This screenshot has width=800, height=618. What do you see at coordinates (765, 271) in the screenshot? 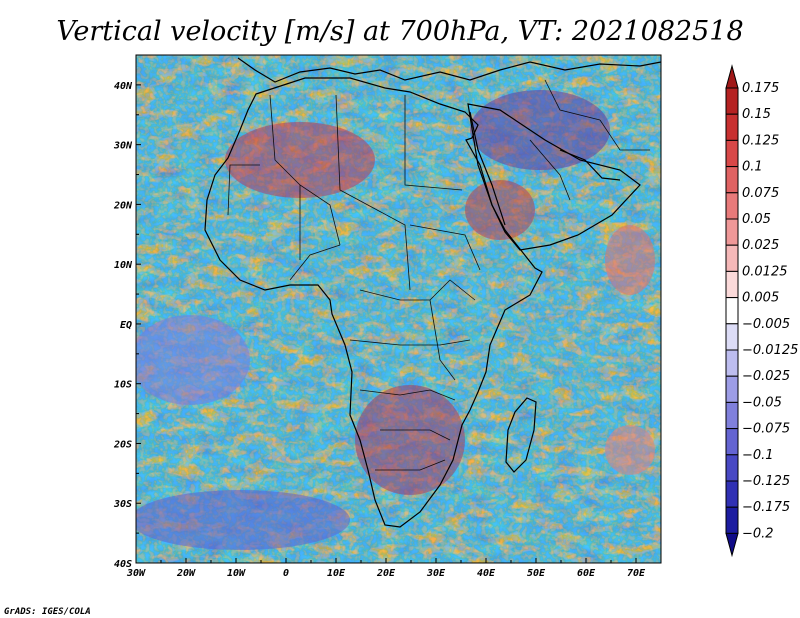
I see `colorbar-label: 0.0125` at bounding box center [765, 271].